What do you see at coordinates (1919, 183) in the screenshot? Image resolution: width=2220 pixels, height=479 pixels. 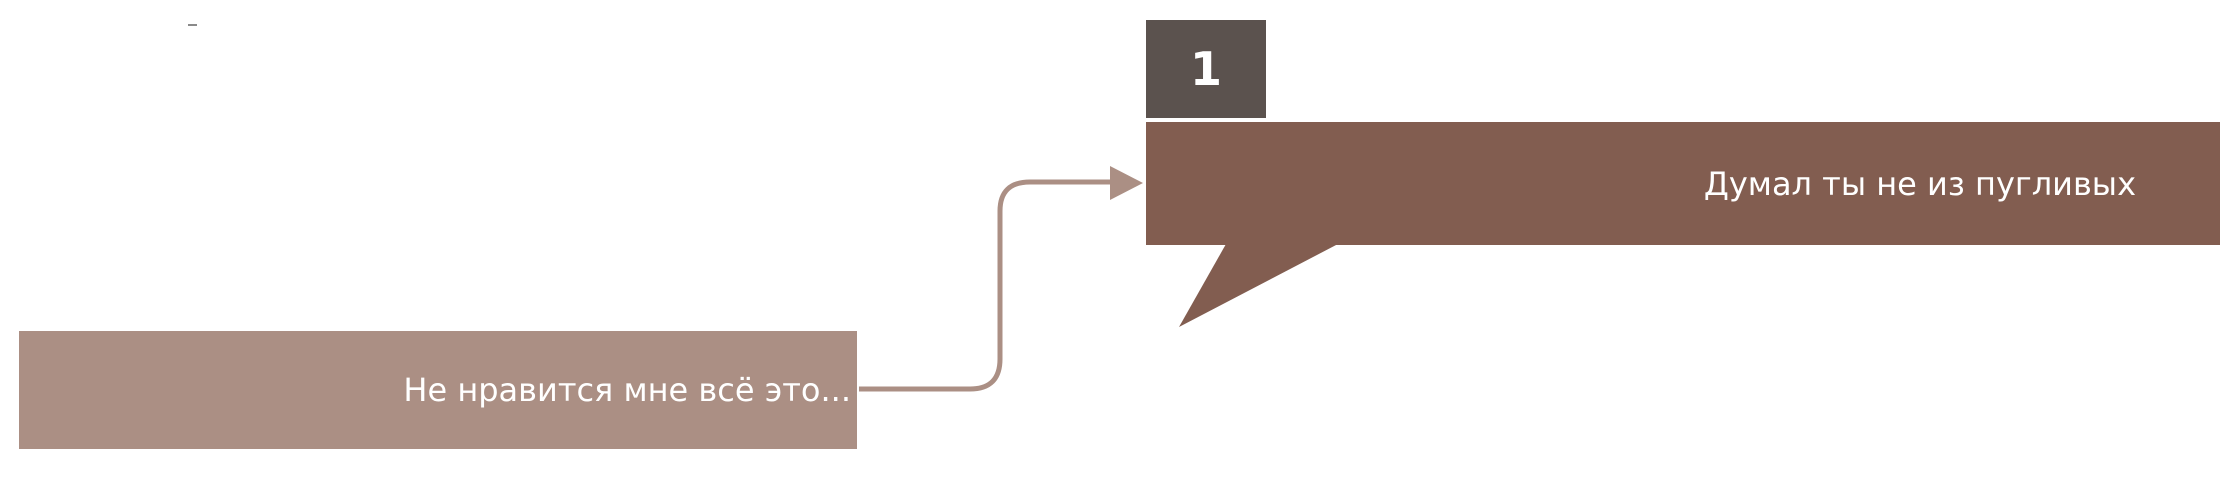 I see `speech-box-text: Думал ты не из пугливых` at bounding box center [1919, 183].